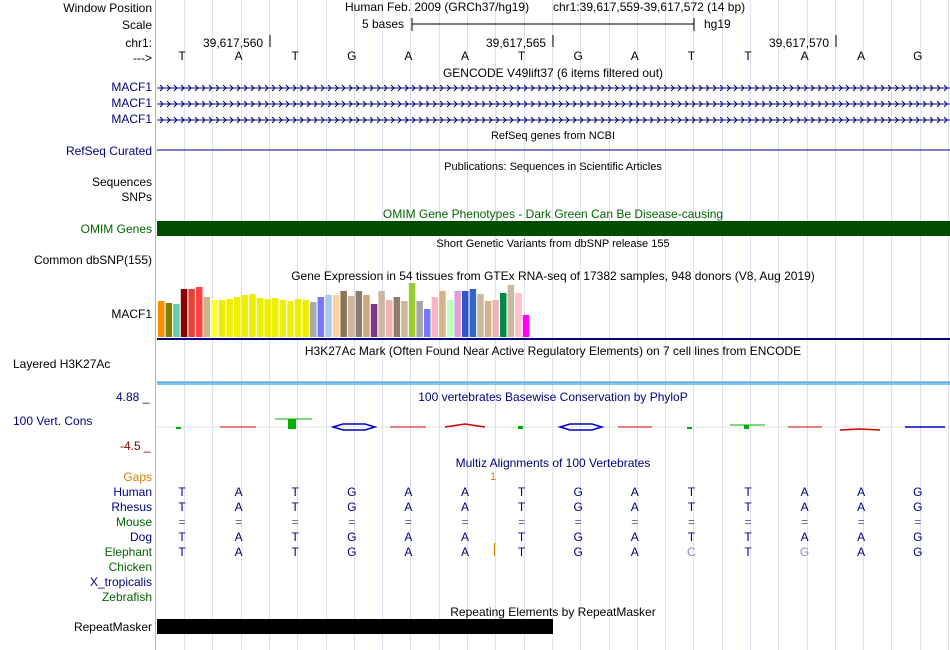  I want to click on gencode-item-3: MACF1, so click(131, 119).